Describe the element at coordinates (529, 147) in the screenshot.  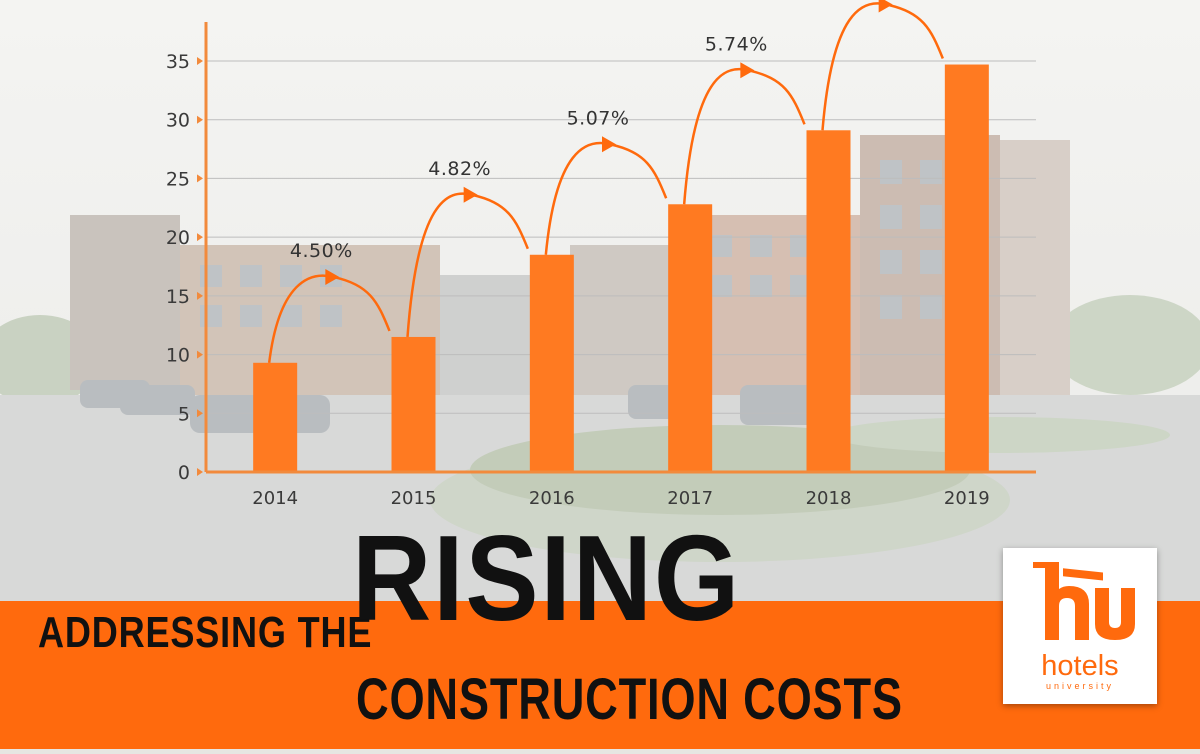
I see `growth-labels: 4.50%4.82%5.07%5.74%4.99%` at that location.